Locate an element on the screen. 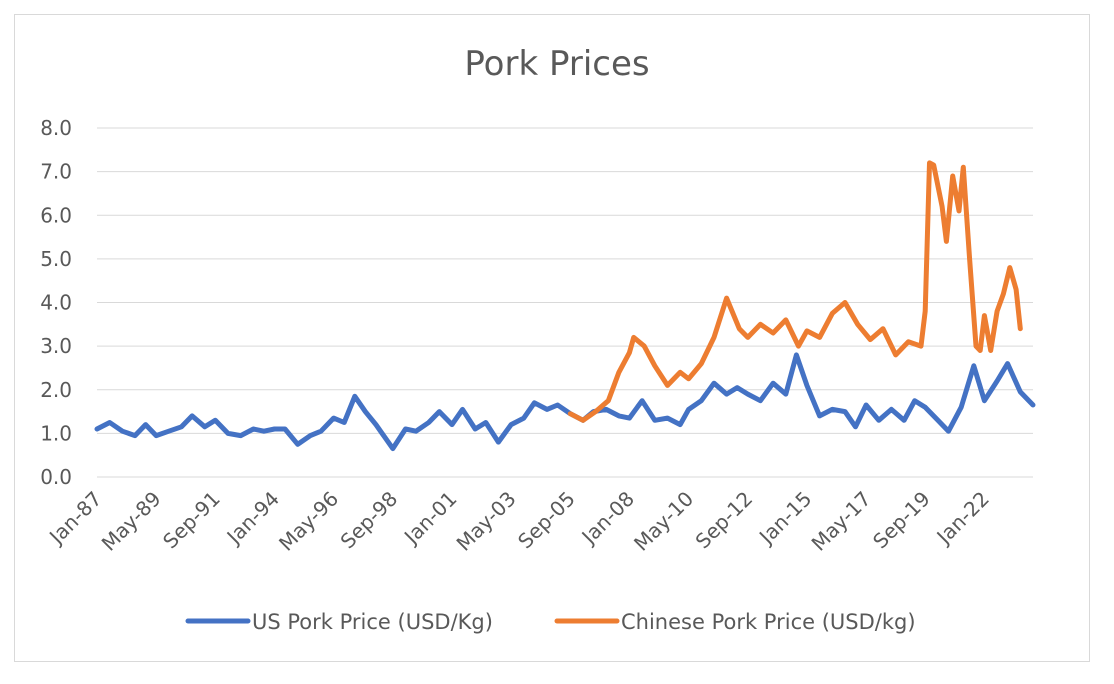 Image resolution: width=1114 pixels, height=684 pixels. x-tick-label: May-96 is located at coordinates (308, 521).